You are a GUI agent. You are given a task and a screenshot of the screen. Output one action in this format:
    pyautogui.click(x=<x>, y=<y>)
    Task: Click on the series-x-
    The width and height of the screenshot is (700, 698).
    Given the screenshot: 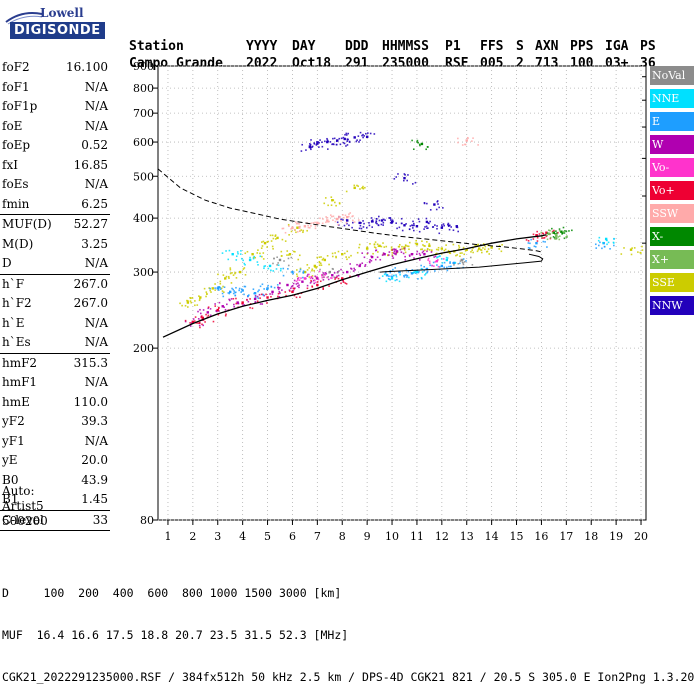 What is the action you would take?
    pyautogui.click(x=554, y=235)
    